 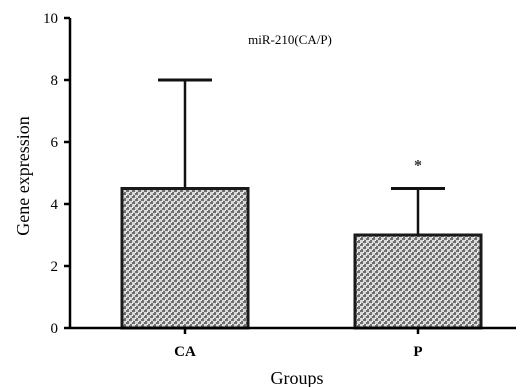 I want to click on x-ticks-group: CA P, so click(x=298, y=344).